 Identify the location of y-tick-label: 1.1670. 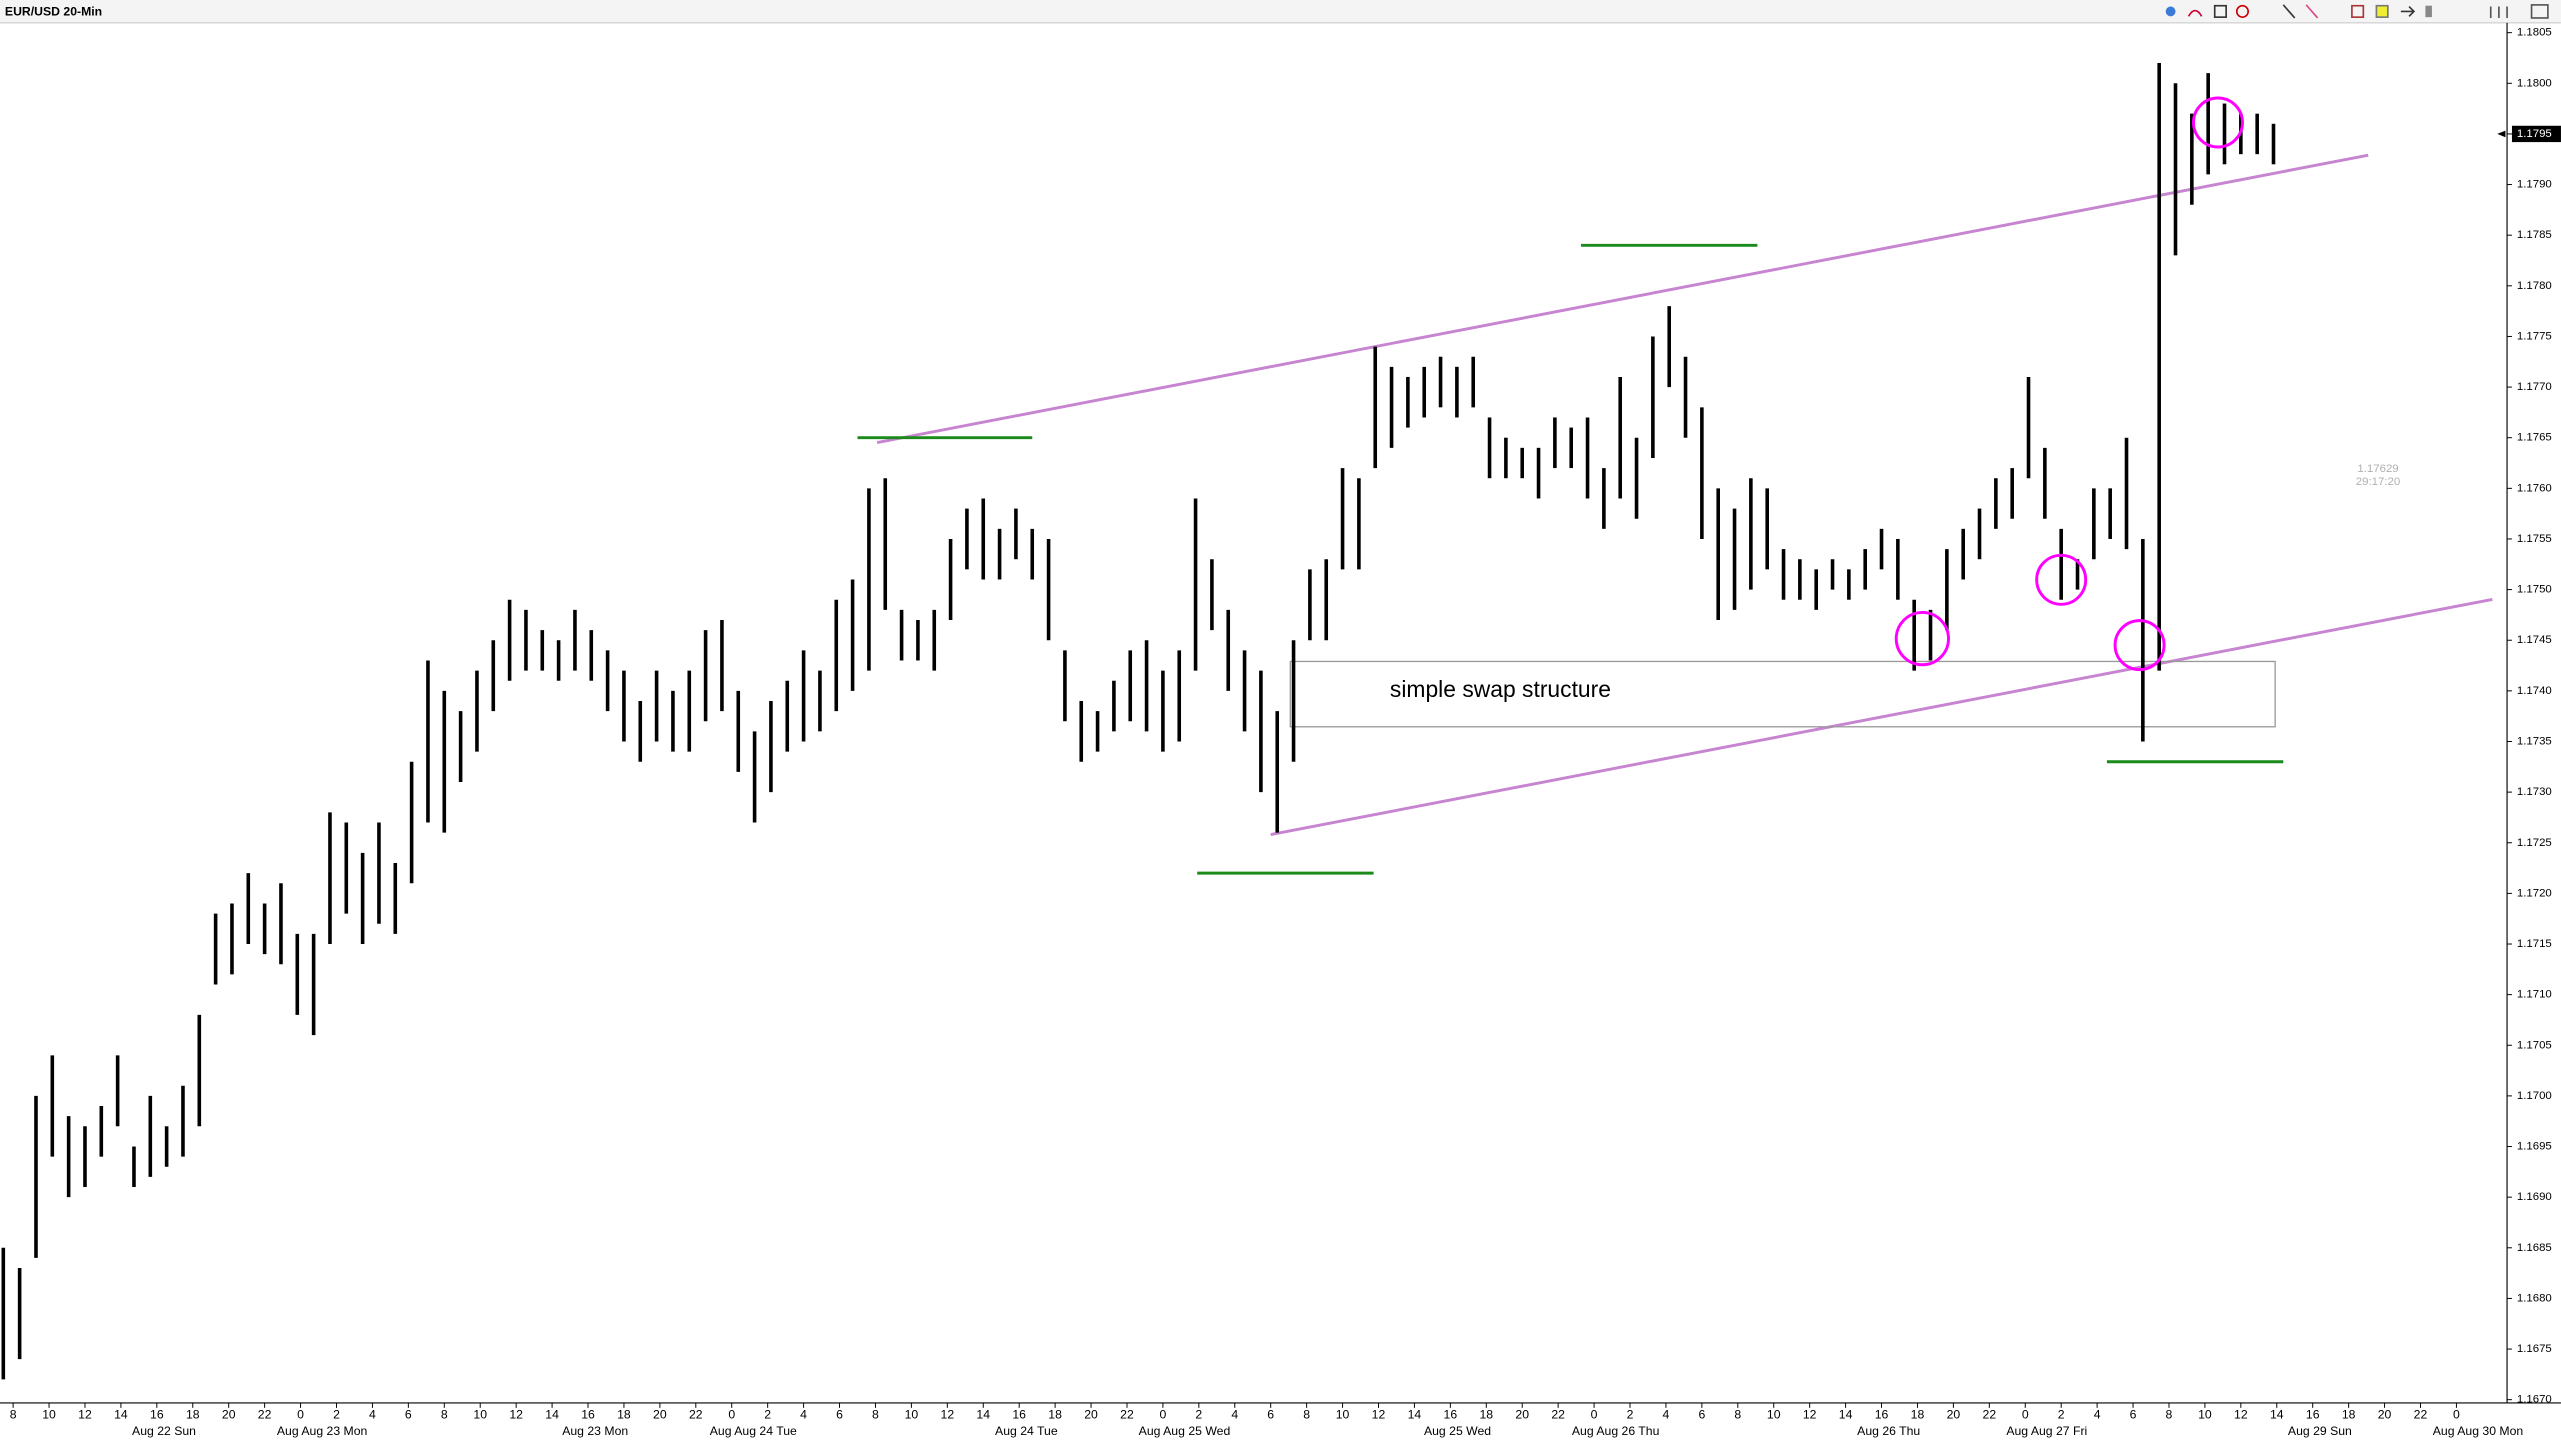
(2534, 1400).